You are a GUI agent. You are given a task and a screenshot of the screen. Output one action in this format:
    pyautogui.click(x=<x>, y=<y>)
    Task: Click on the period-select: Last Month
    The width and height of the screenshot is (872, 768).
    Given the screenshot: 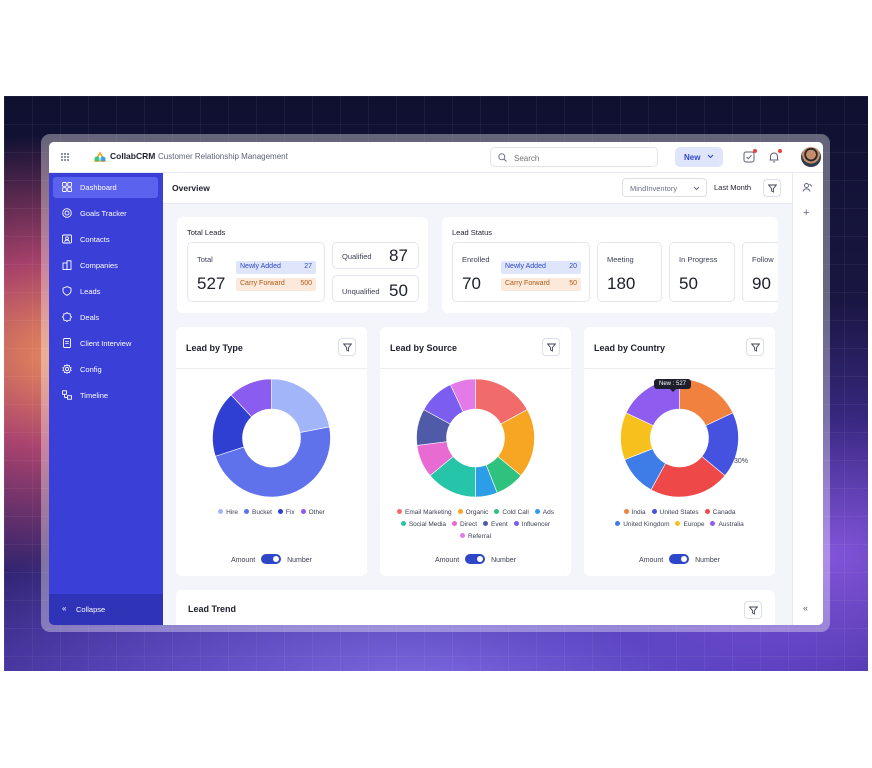 What is the action you would take?
    pyautogui.click(x=733, y=187)
    